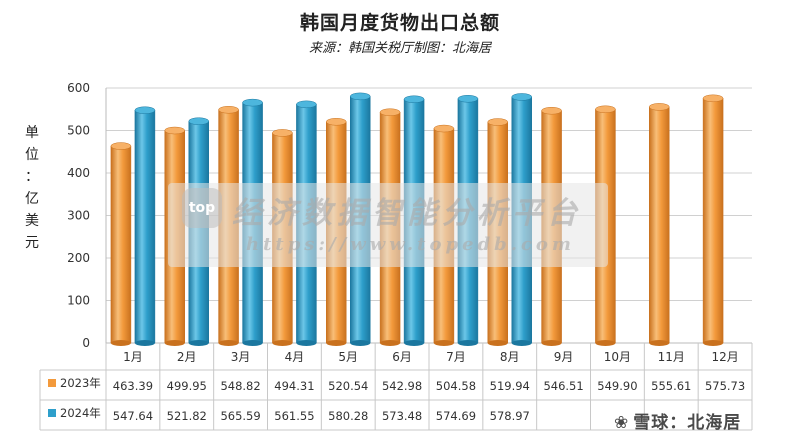  I want to click on y-tick-label: 0, so click(86, 343).